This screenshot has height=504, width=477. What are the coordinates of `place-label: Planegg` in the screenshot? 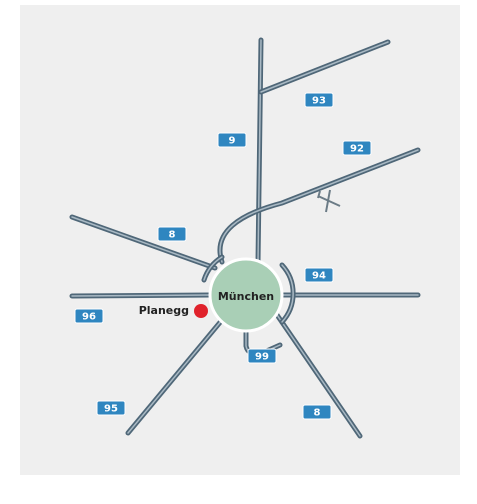 It's located at (164, 310).